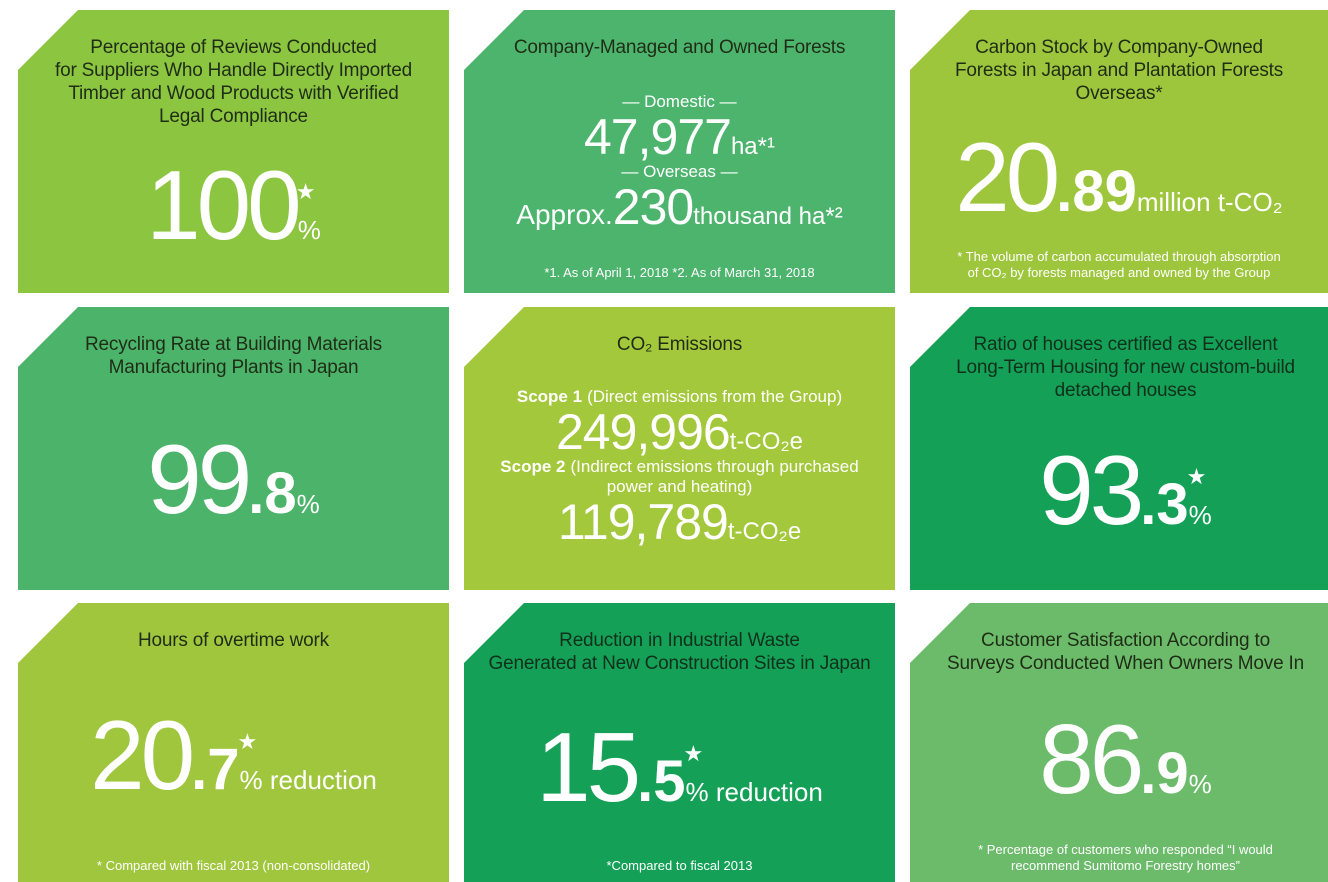  I want to click on figure-number: 99.8%, so click(233, 479).